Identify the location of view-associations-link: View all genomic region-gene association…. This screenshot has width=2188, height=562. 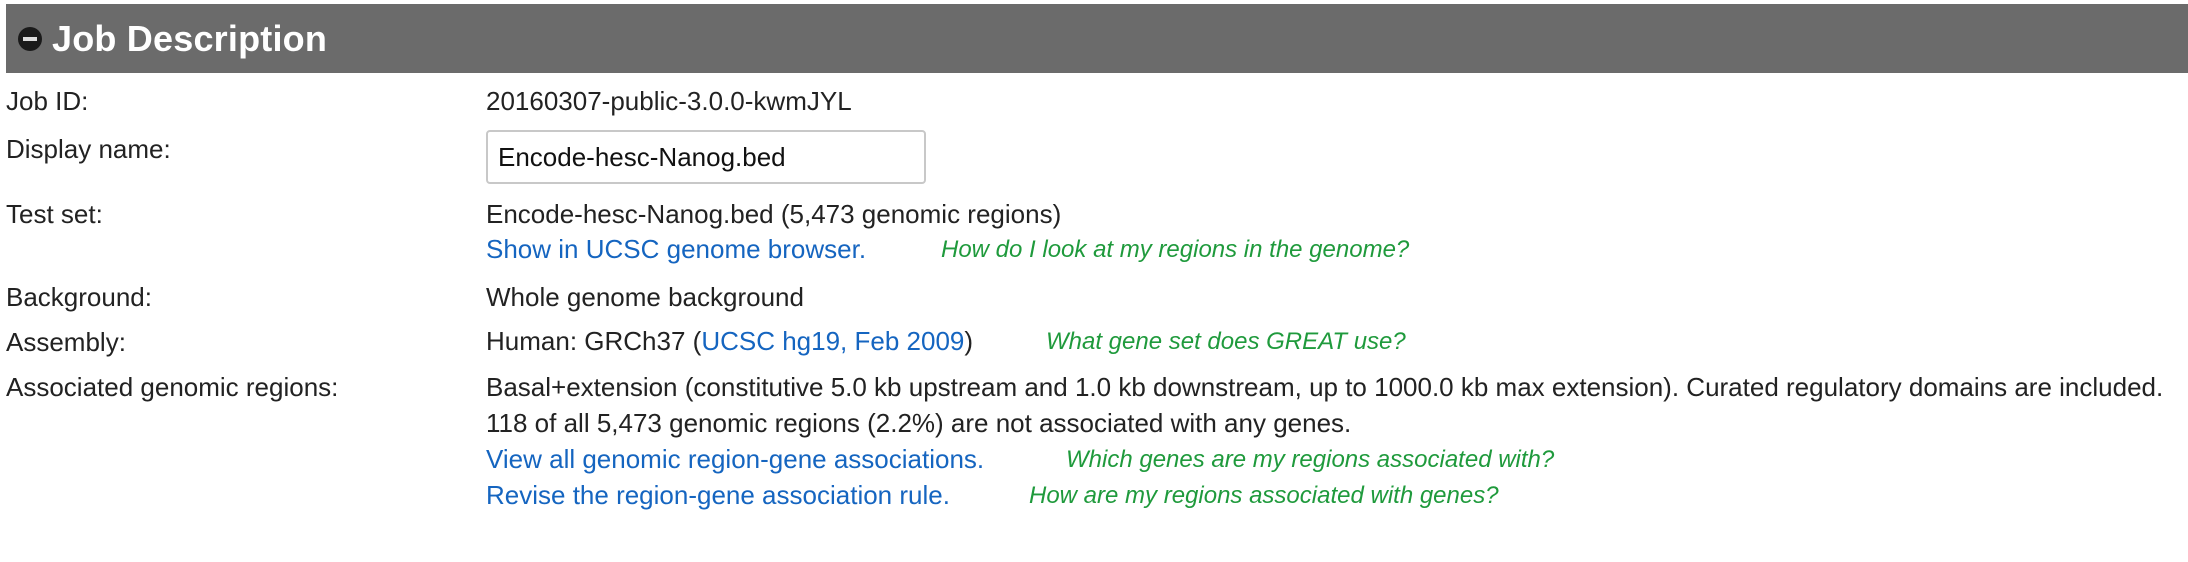
(735, 459).